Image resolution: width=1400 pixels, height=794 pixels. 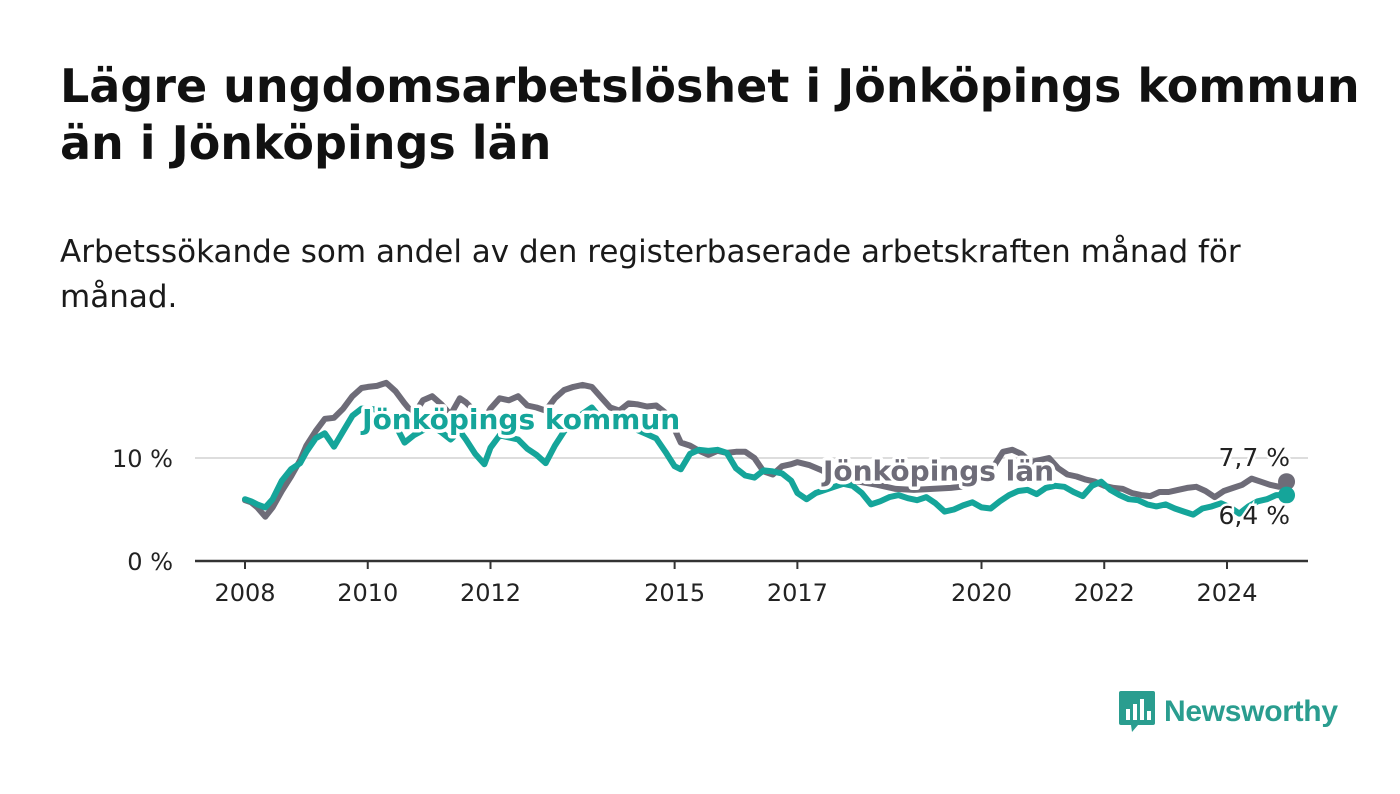 I want to click on series-label-1: Jönköpings kommun, so click(x=520, y=419).